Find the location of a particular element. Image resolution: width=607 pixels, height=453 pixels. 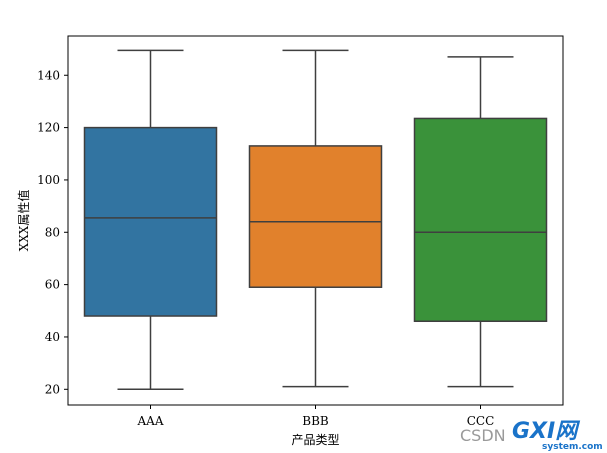

watermark-site: system.com is located at coordinates (572, 447).